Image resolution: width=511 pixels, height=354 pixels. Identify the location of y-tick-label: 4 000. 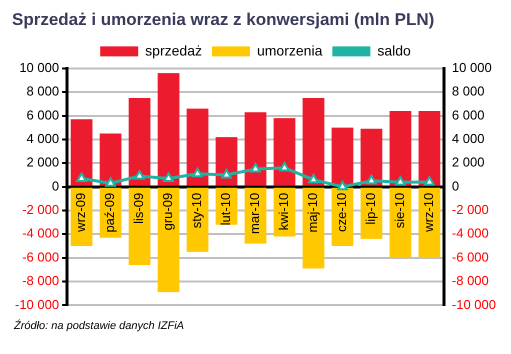
(43, 138).